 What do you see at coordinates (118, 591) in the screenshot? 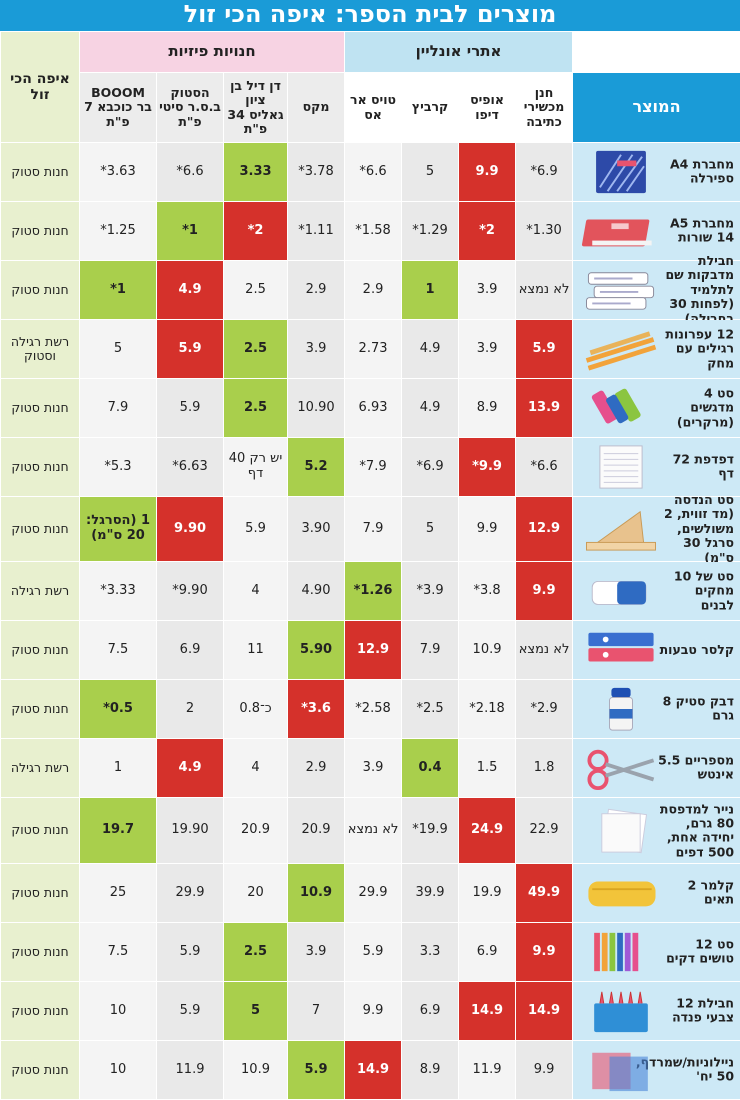
I see `price-cell: 3.33*` at bounding box center [118, 591].